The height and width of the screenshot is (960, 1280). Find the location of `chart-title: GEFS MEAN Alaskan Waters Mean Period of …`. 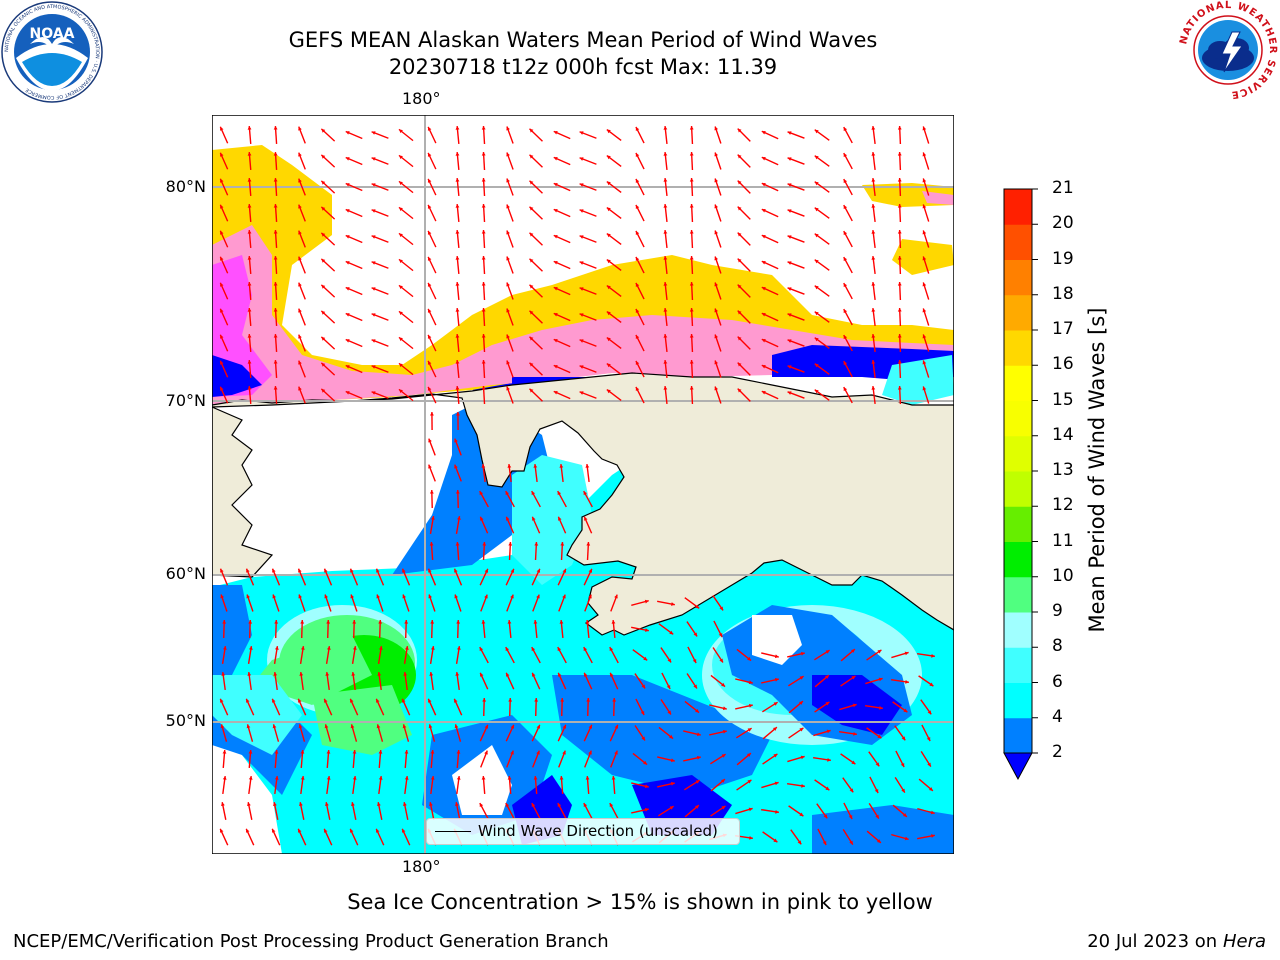

chart-title: GEFS MEAN Alaskan Waters Mean Period of … is located at coordinates (583, 40).